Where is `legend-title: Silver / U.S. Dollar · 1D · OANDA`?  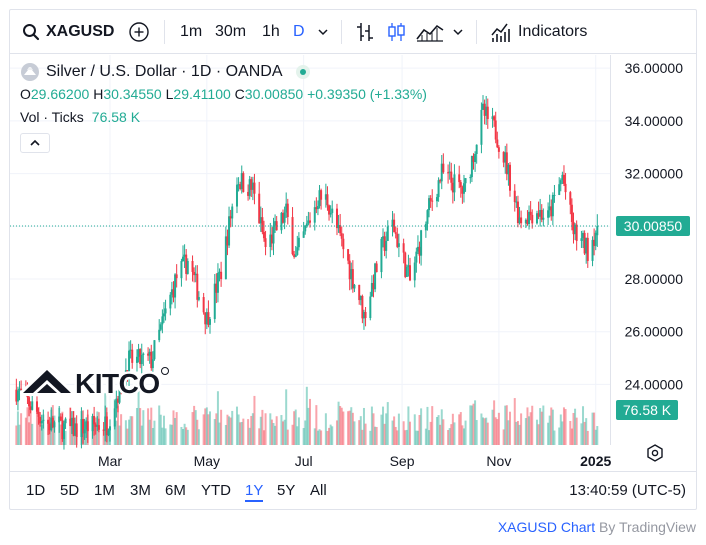
legend-title: Silver / U.S. Dollar · 1D · OANDA is located at coordinates (164, 71).